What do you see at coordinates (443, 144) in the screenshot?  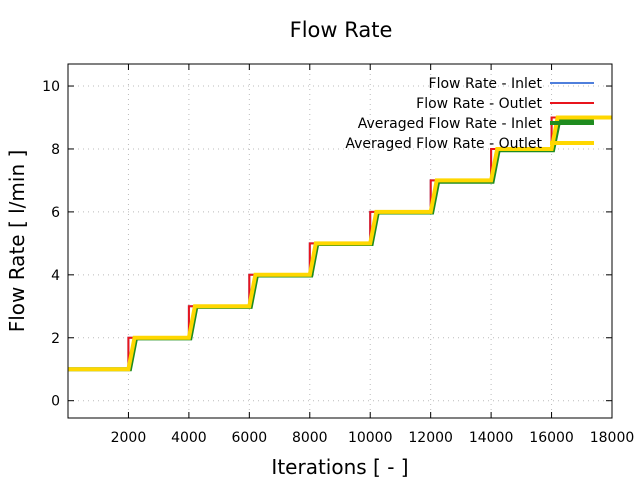 I see `legend-label: Averaged Flow Rate - Outlet` at bounding box center [443, 144].